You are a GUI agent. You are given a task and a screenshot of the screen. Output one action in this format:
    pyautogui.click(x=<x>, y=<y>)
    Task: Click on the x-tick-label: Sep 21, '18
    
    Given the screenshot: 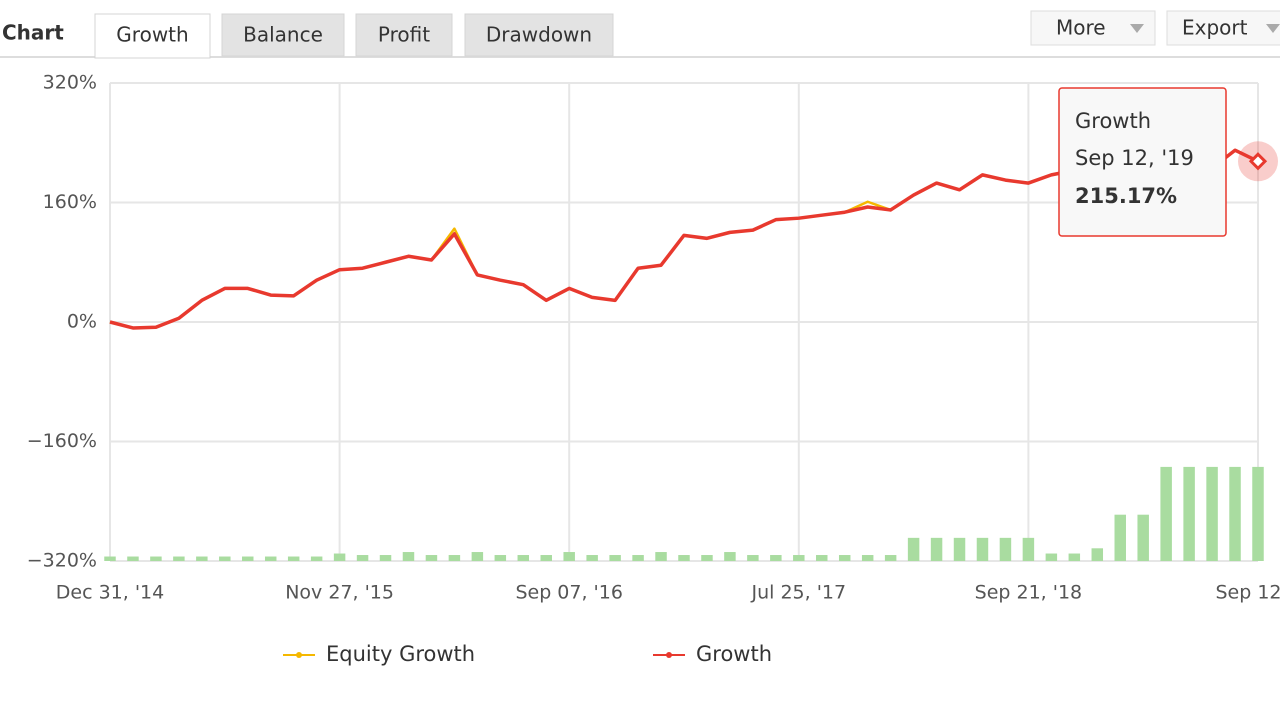 What is the action you would take?
    pyautogui.click(x=1029, y=593)
    